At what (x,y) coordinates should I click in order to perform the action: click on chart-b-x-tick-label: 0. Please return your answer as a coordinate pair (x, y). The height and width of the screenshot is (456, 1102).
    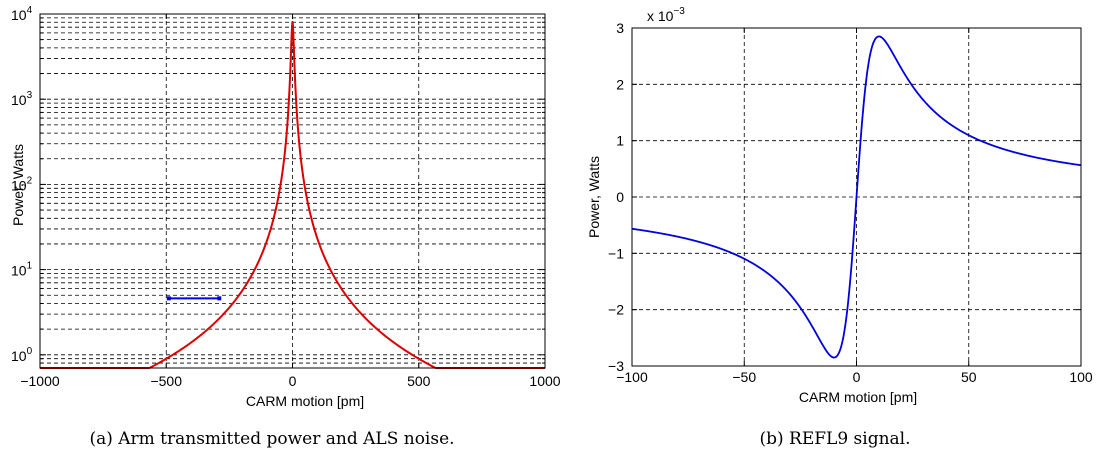
    Looking at the image, I should click on (857, 377).